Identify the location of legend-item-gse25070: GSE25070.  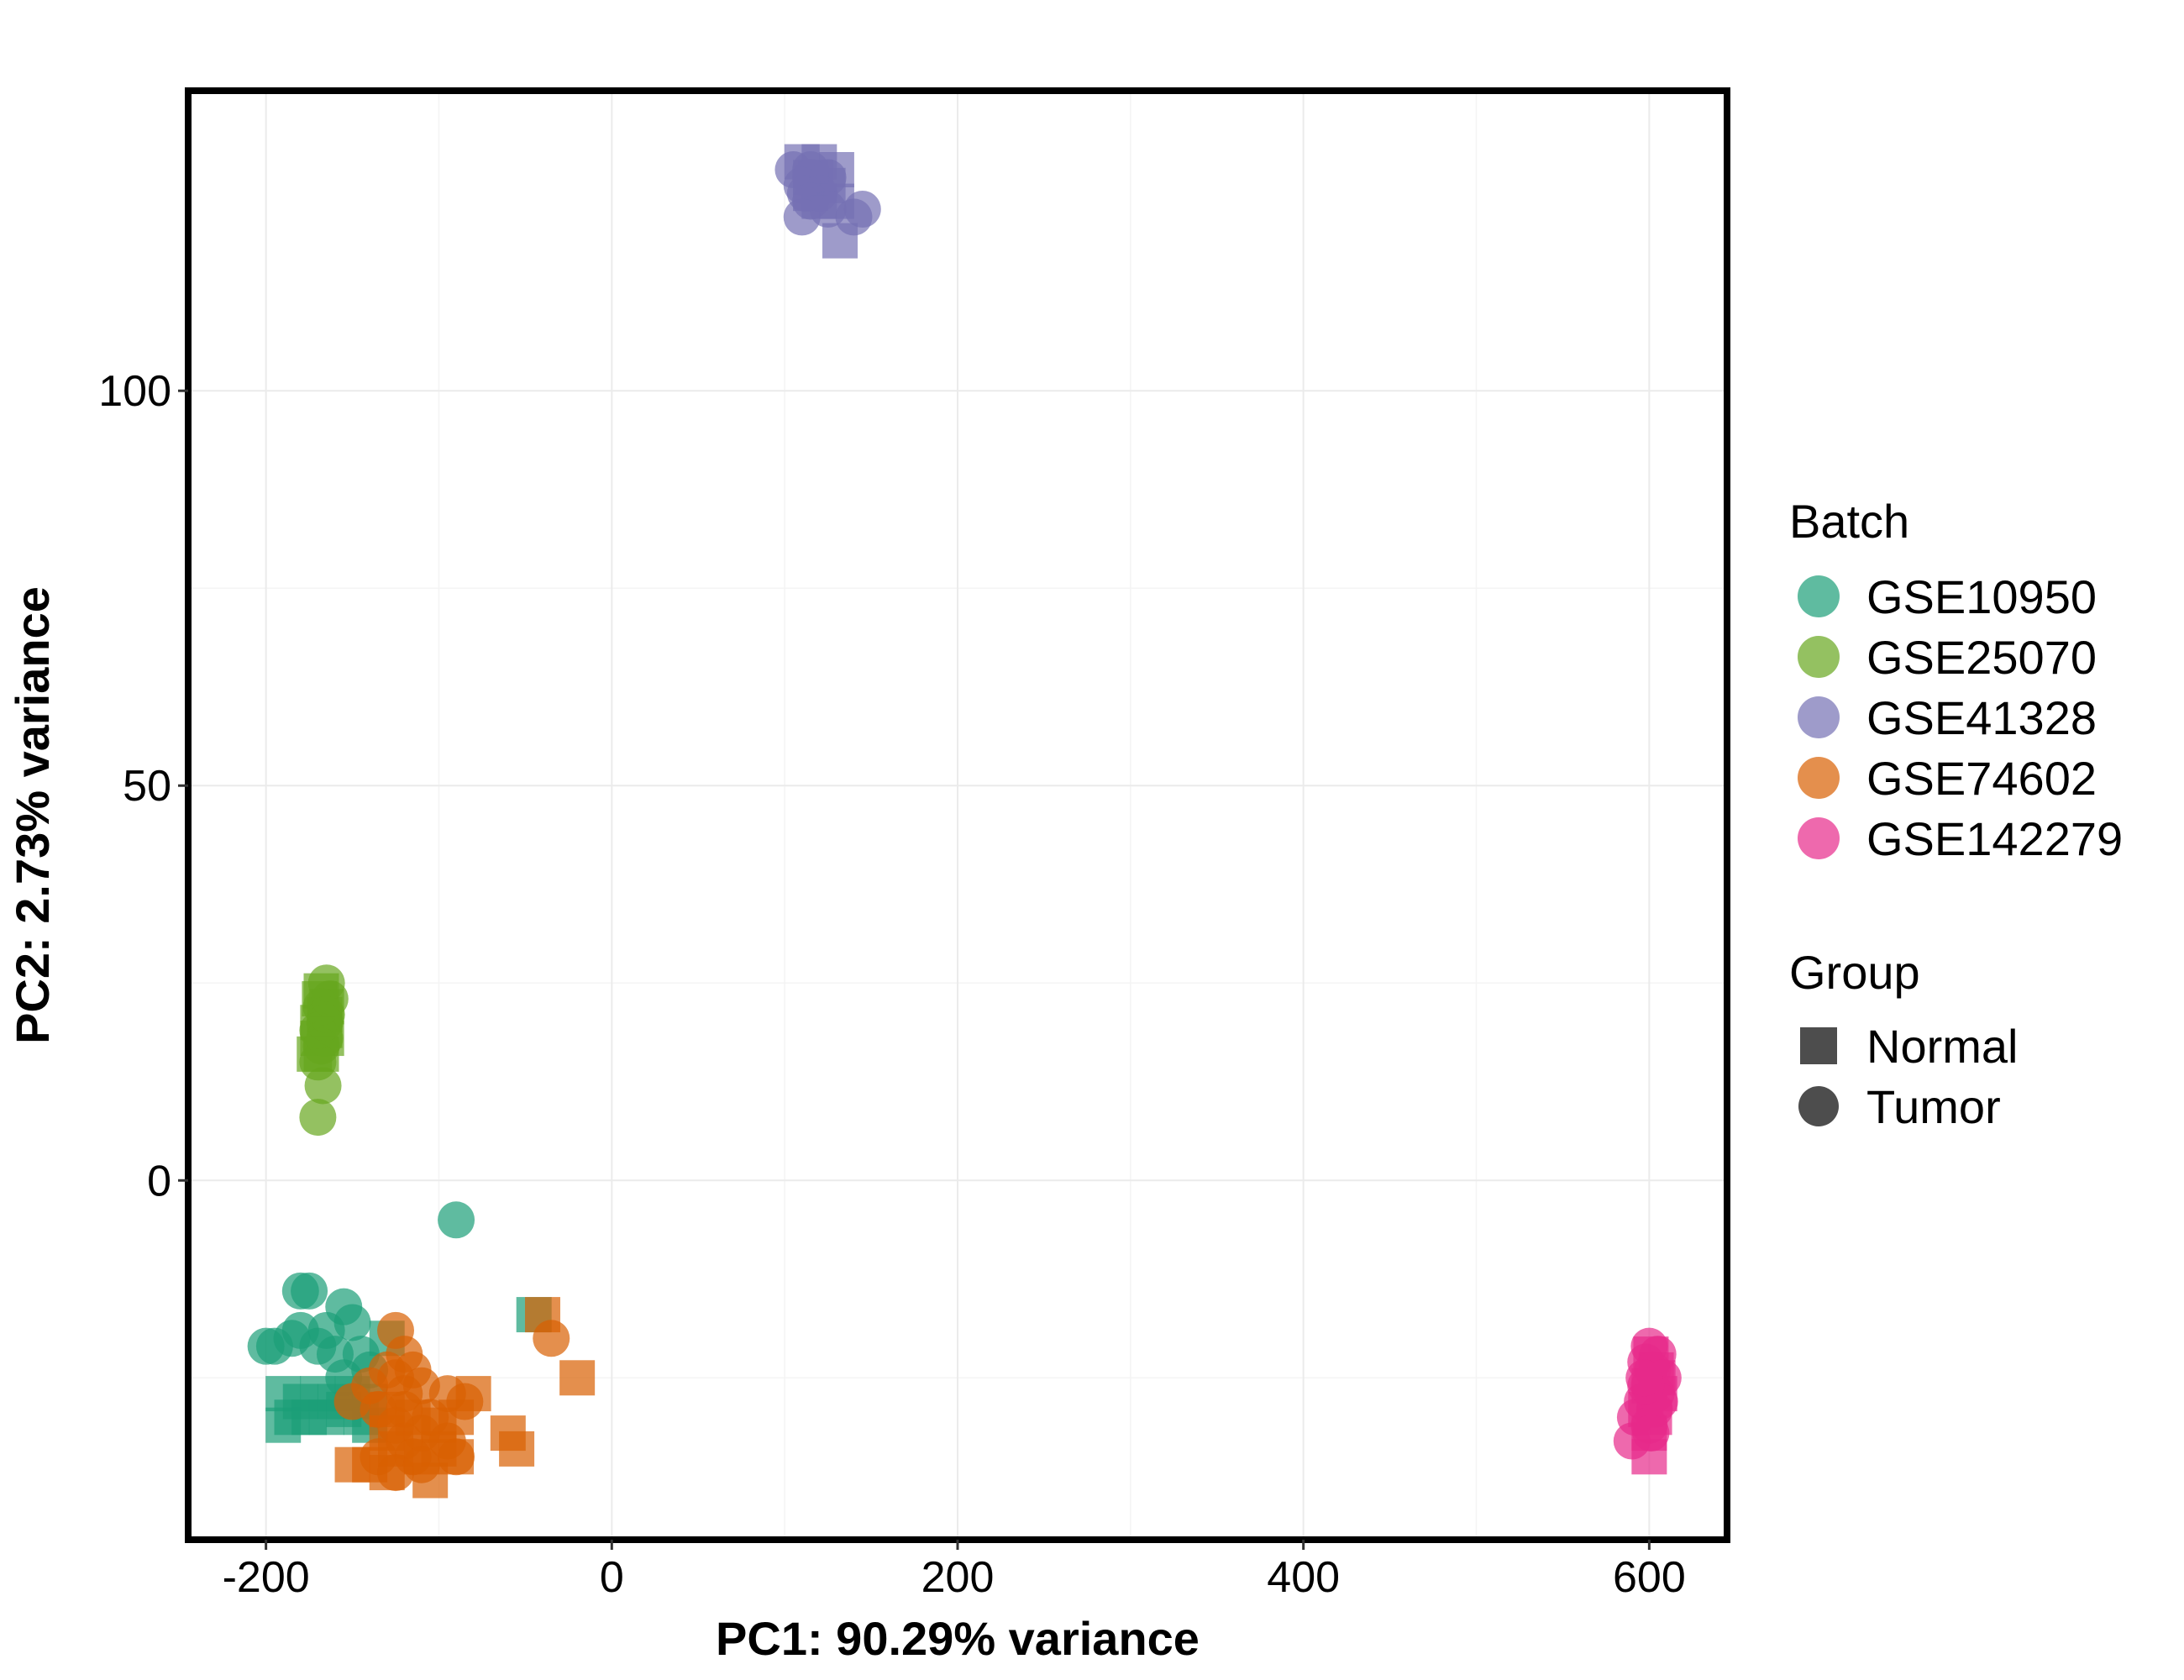
(1947, 657).